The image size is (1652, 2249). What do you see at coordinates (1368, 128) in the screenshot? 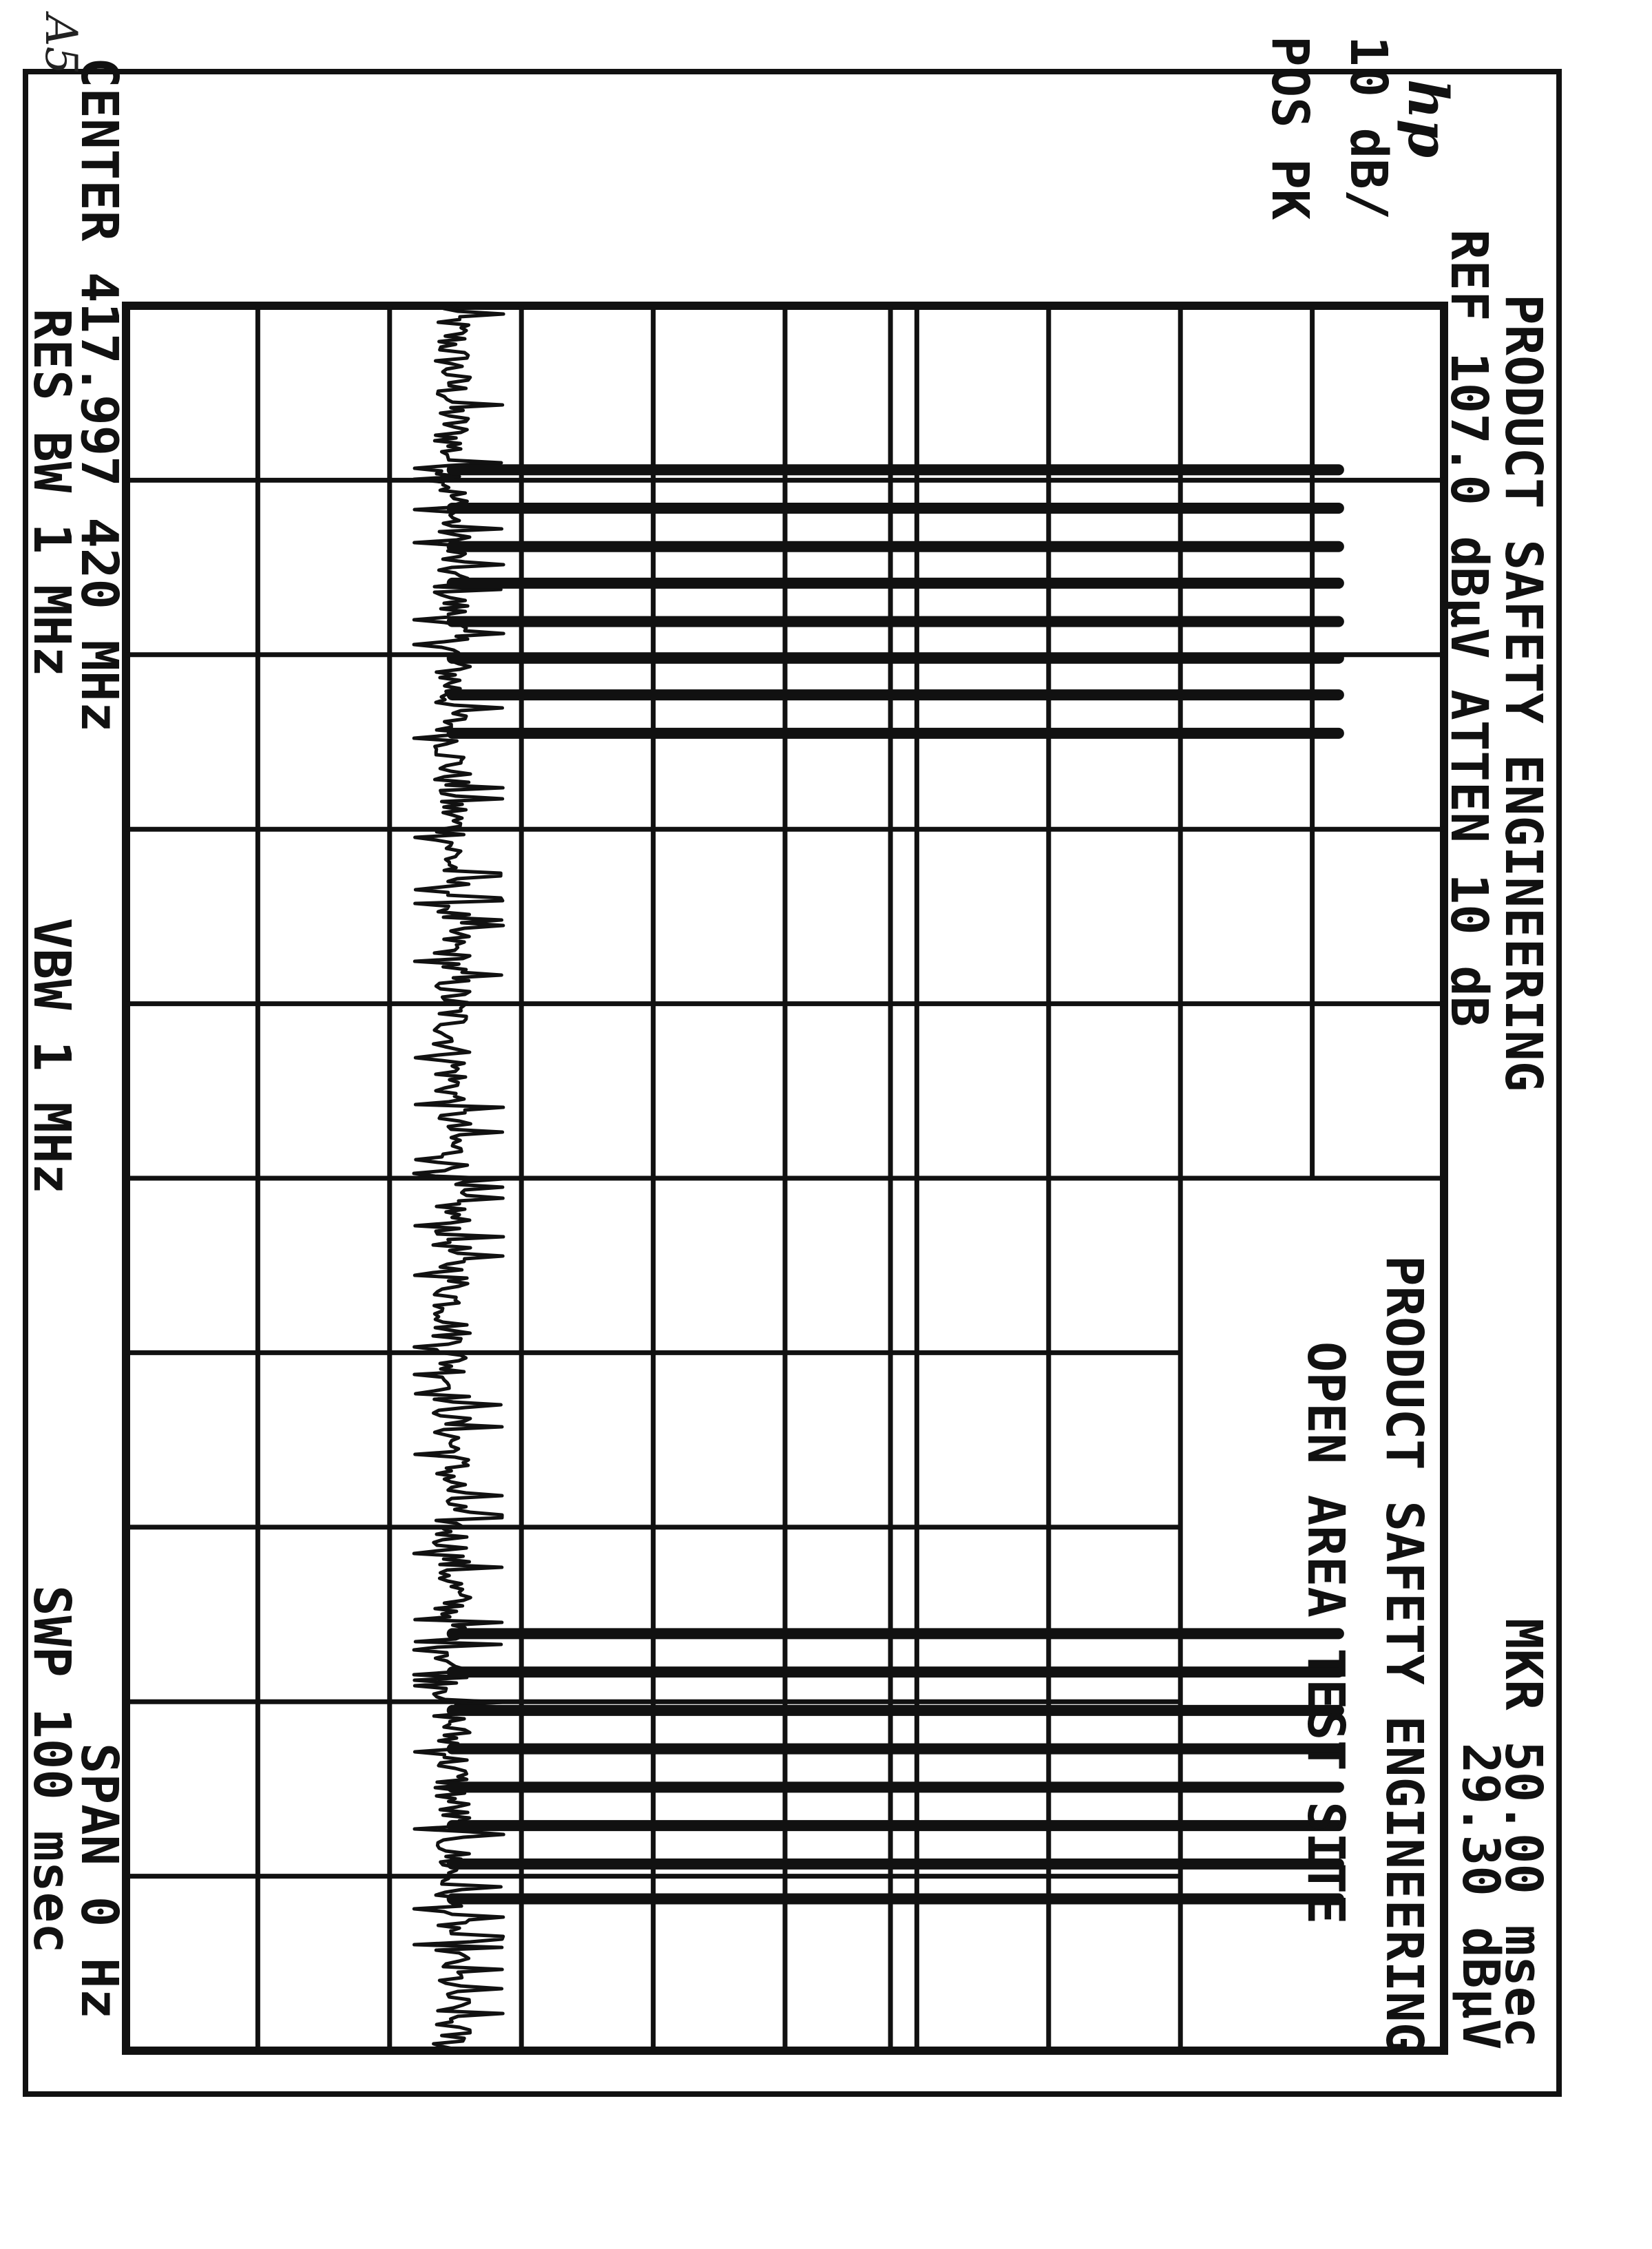
I see `scale-readout: 10 dB/` at bounding box center [1368, 128].